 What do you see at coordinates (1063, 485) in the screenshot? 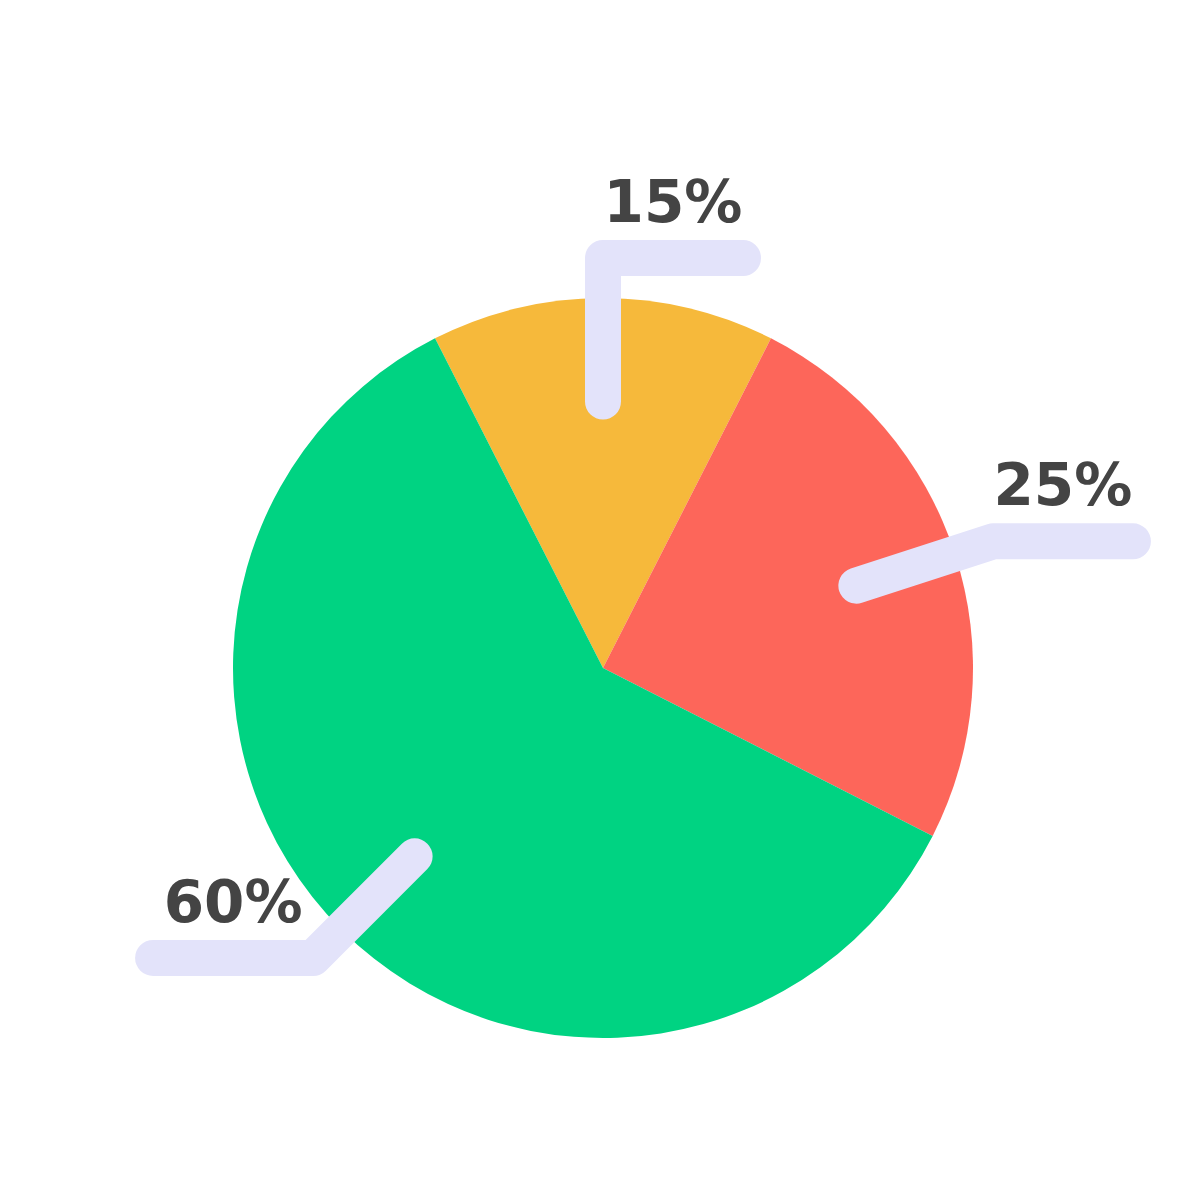
I see `data-label: 25%` at bounding box center [1063, 485].